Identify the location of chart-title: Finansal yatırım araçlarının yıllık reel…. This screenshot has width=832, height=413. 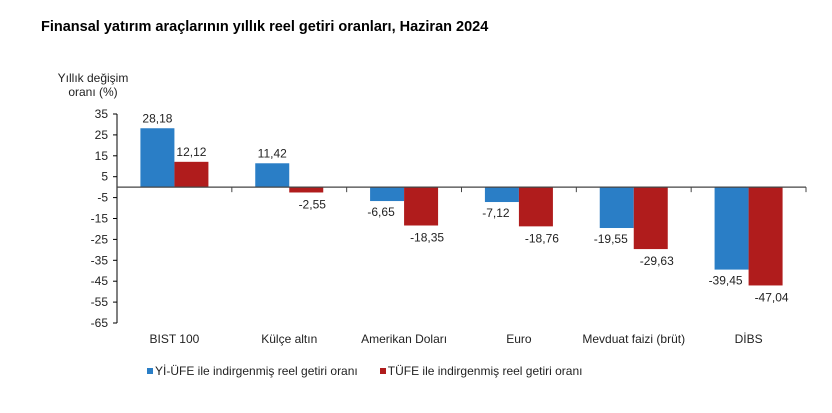
(265, 27).